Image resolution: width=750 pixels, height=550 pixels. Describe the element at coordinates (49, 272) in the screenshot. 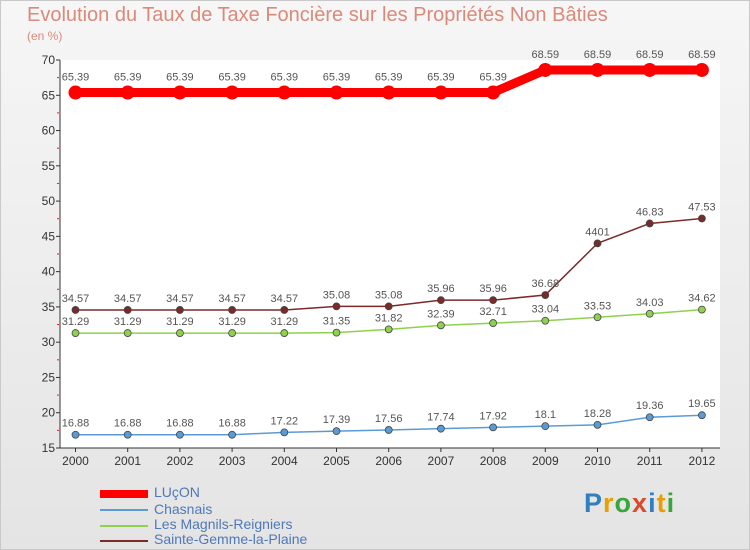

I see `y-tick-label: 40` at that location.